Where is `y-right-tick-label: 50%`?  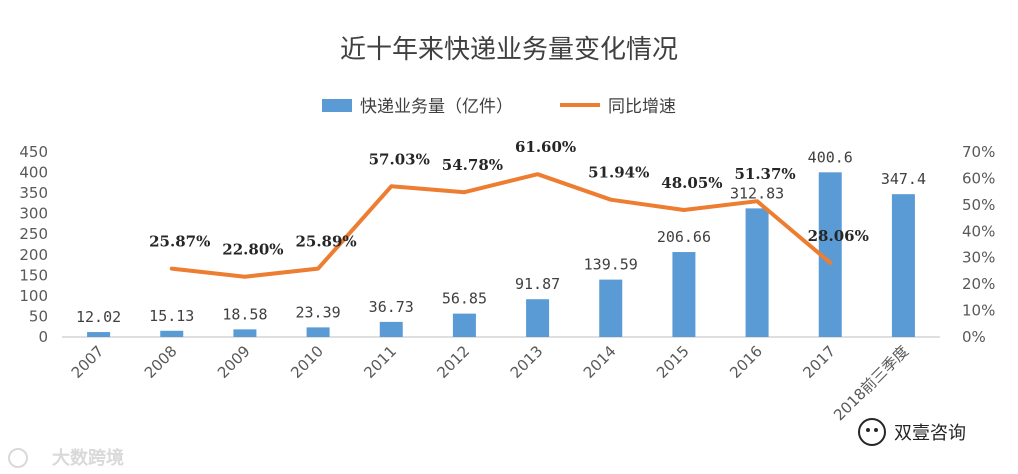
y-right-tick-label: 50% is located at coordinates (978, 205).